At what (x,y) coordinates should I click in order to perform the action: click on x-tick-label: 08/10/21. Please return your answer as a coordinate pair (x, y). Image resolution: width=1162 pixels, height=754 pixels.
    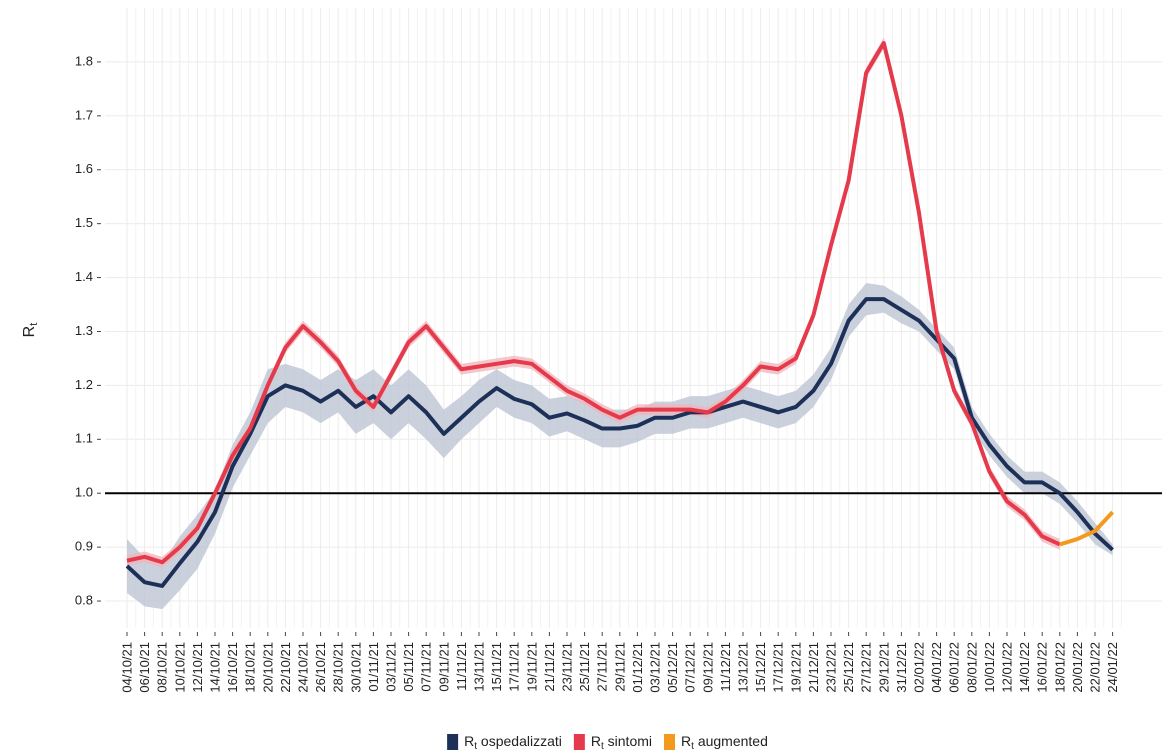
    Looking at the image, I should click on (162, 667).